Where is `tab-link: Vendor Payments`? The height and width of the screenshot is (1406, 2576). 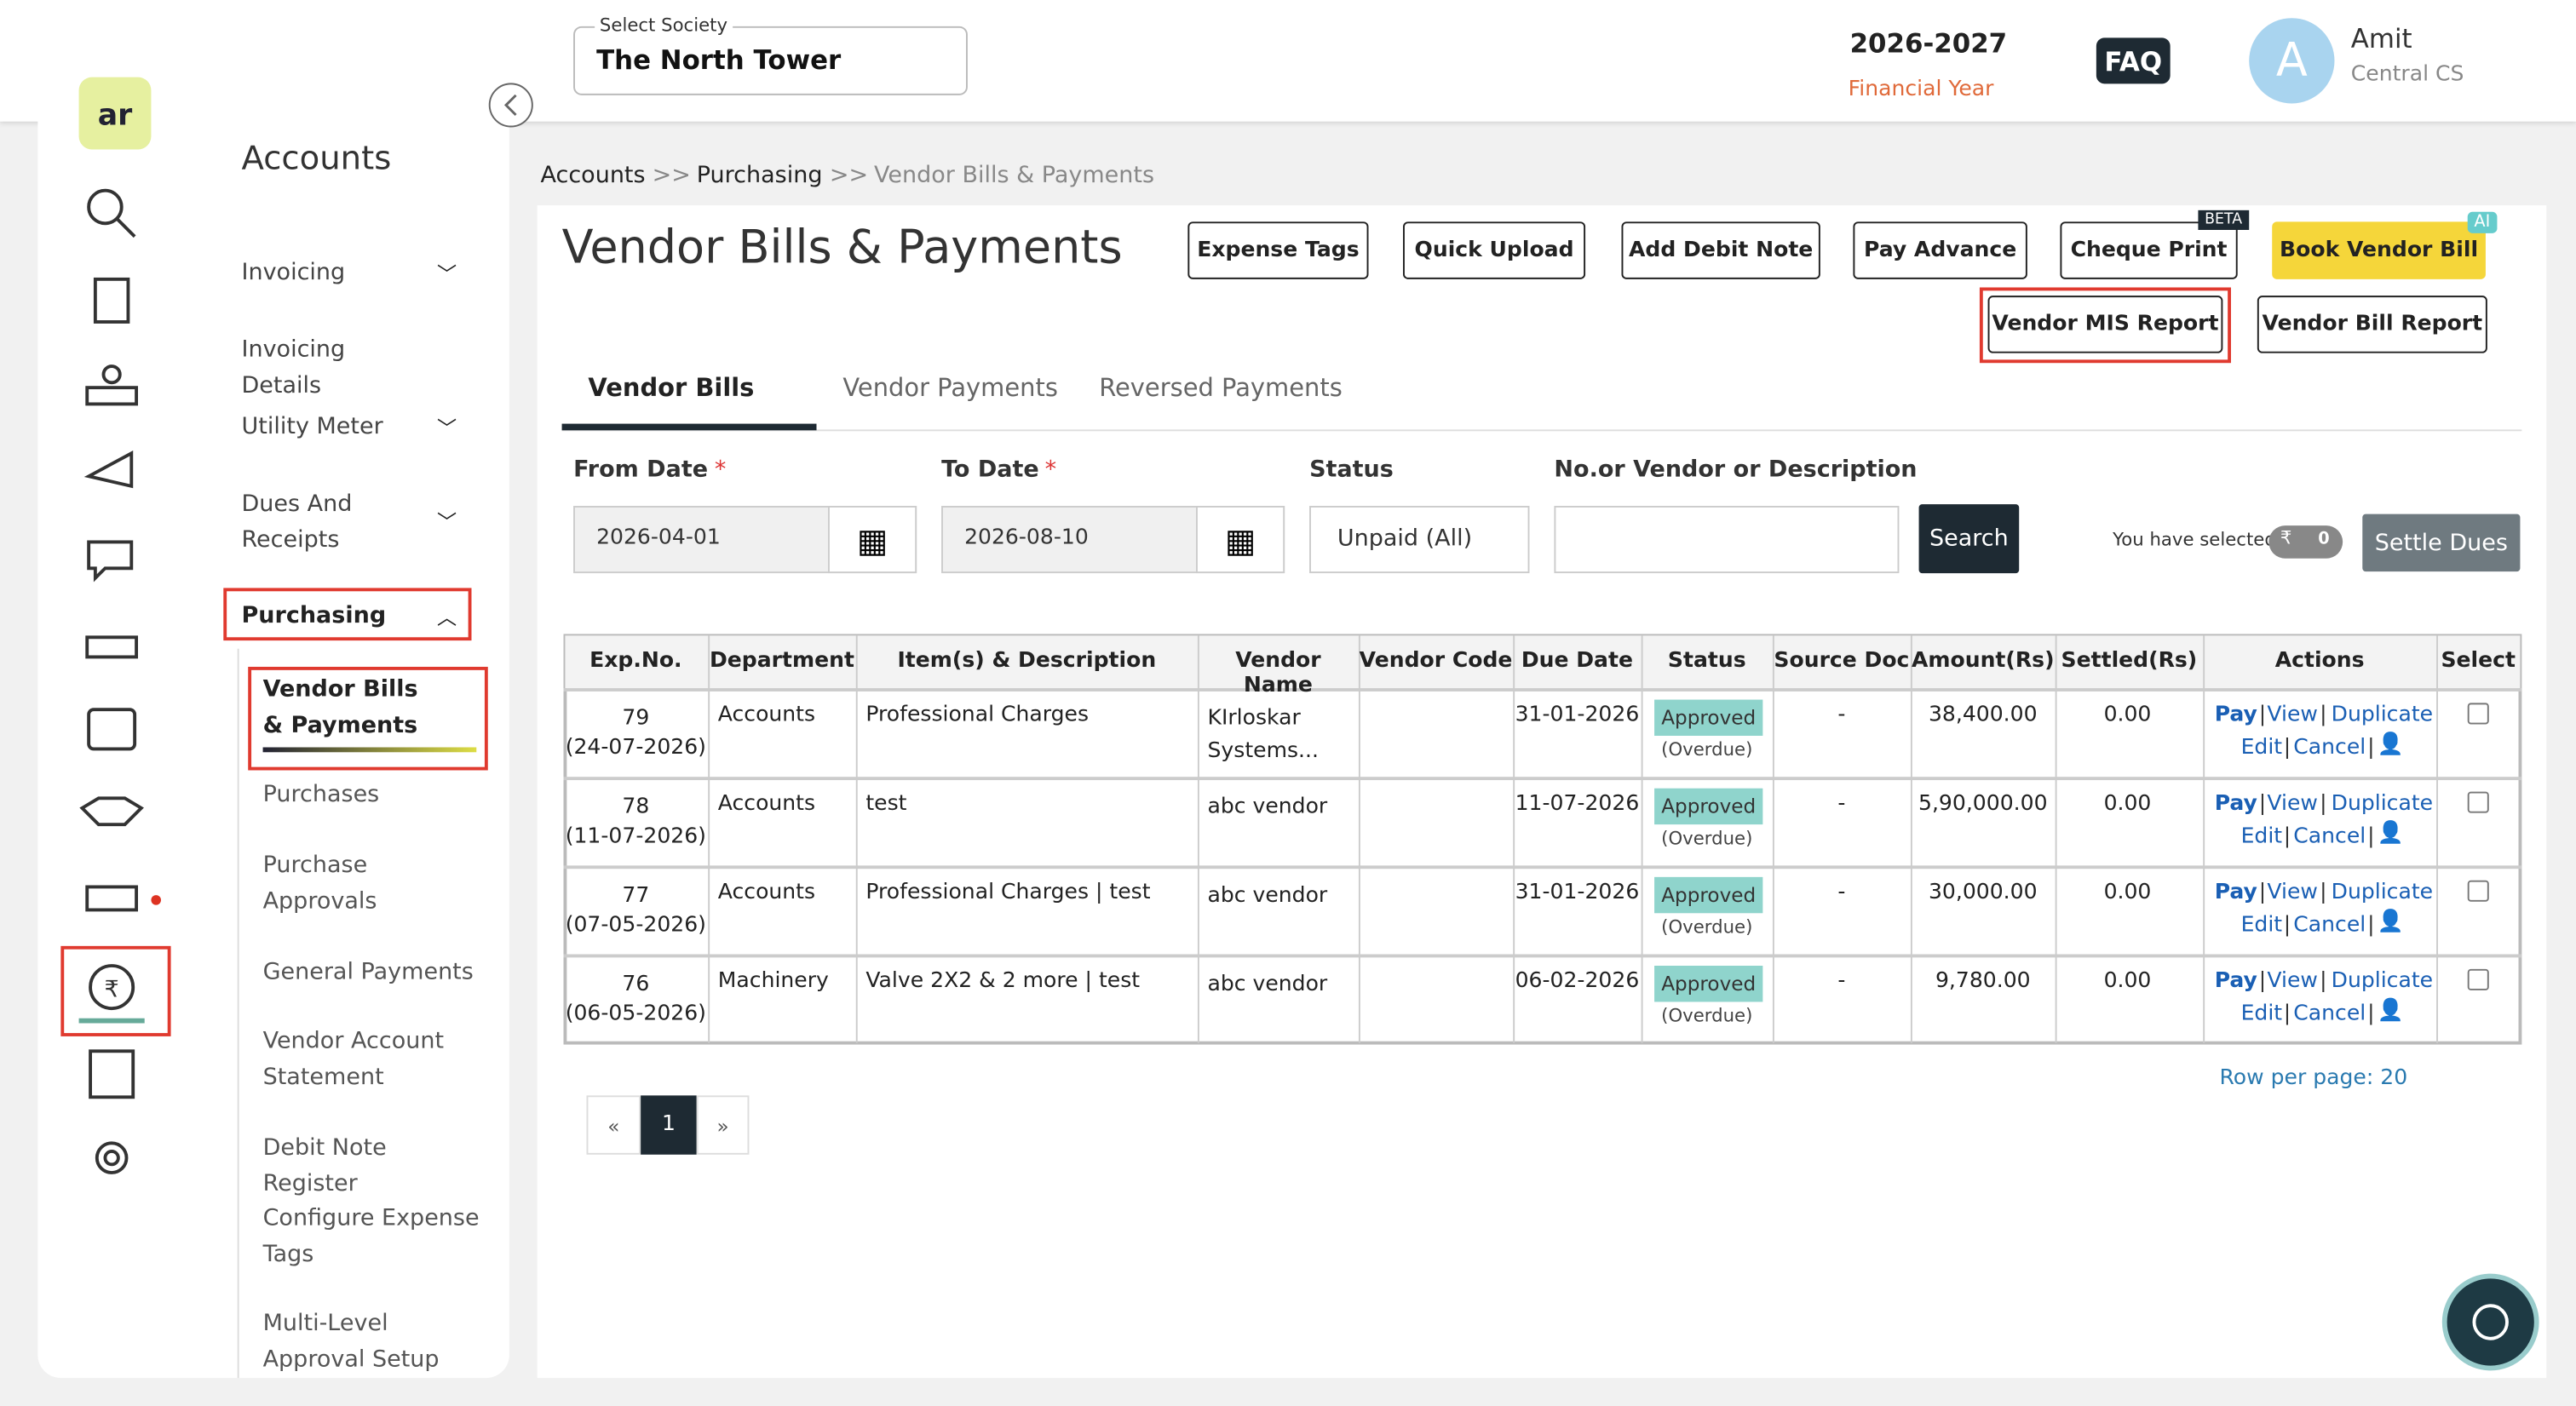 tab-link: Vendor Payments is located at coordinates (950, 387).